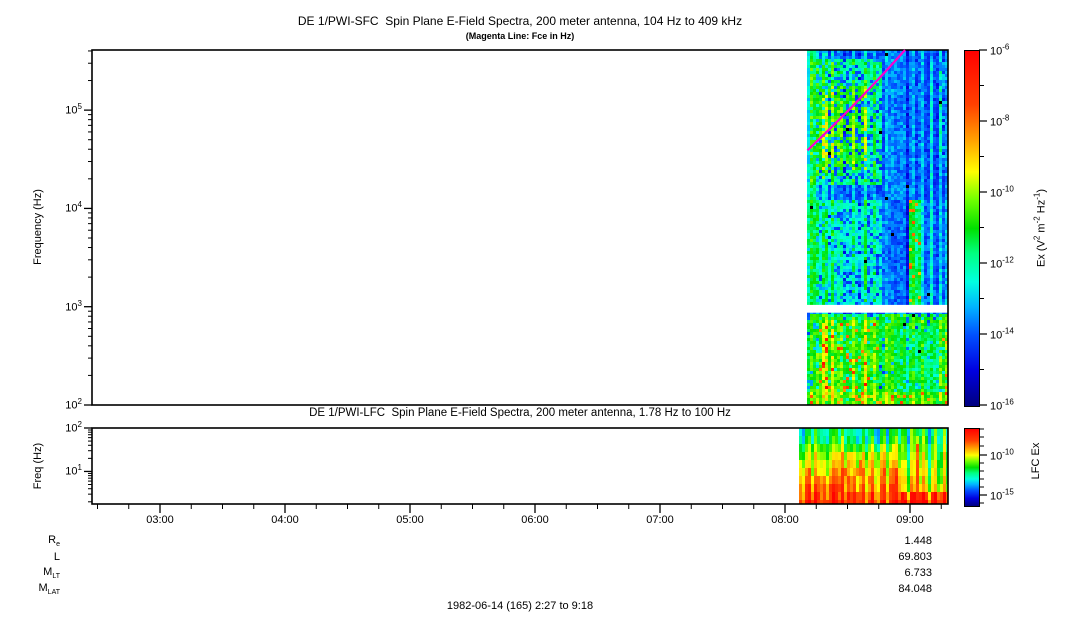  What do you see at coordinates (1000, 50) in the screenshot?
I see `ex-colorbar-tick-label: 10⁻⁶` at bounding box center [1000, 50].